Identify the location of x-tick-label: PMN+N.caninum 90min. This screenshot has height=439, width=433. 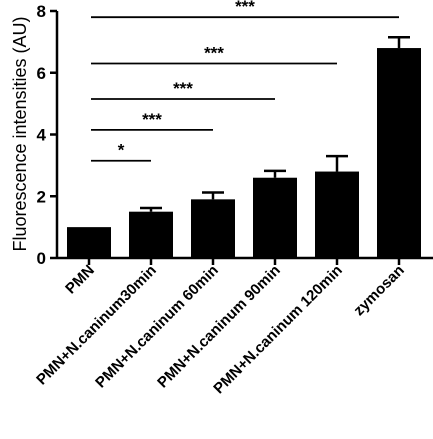
(219, 327).